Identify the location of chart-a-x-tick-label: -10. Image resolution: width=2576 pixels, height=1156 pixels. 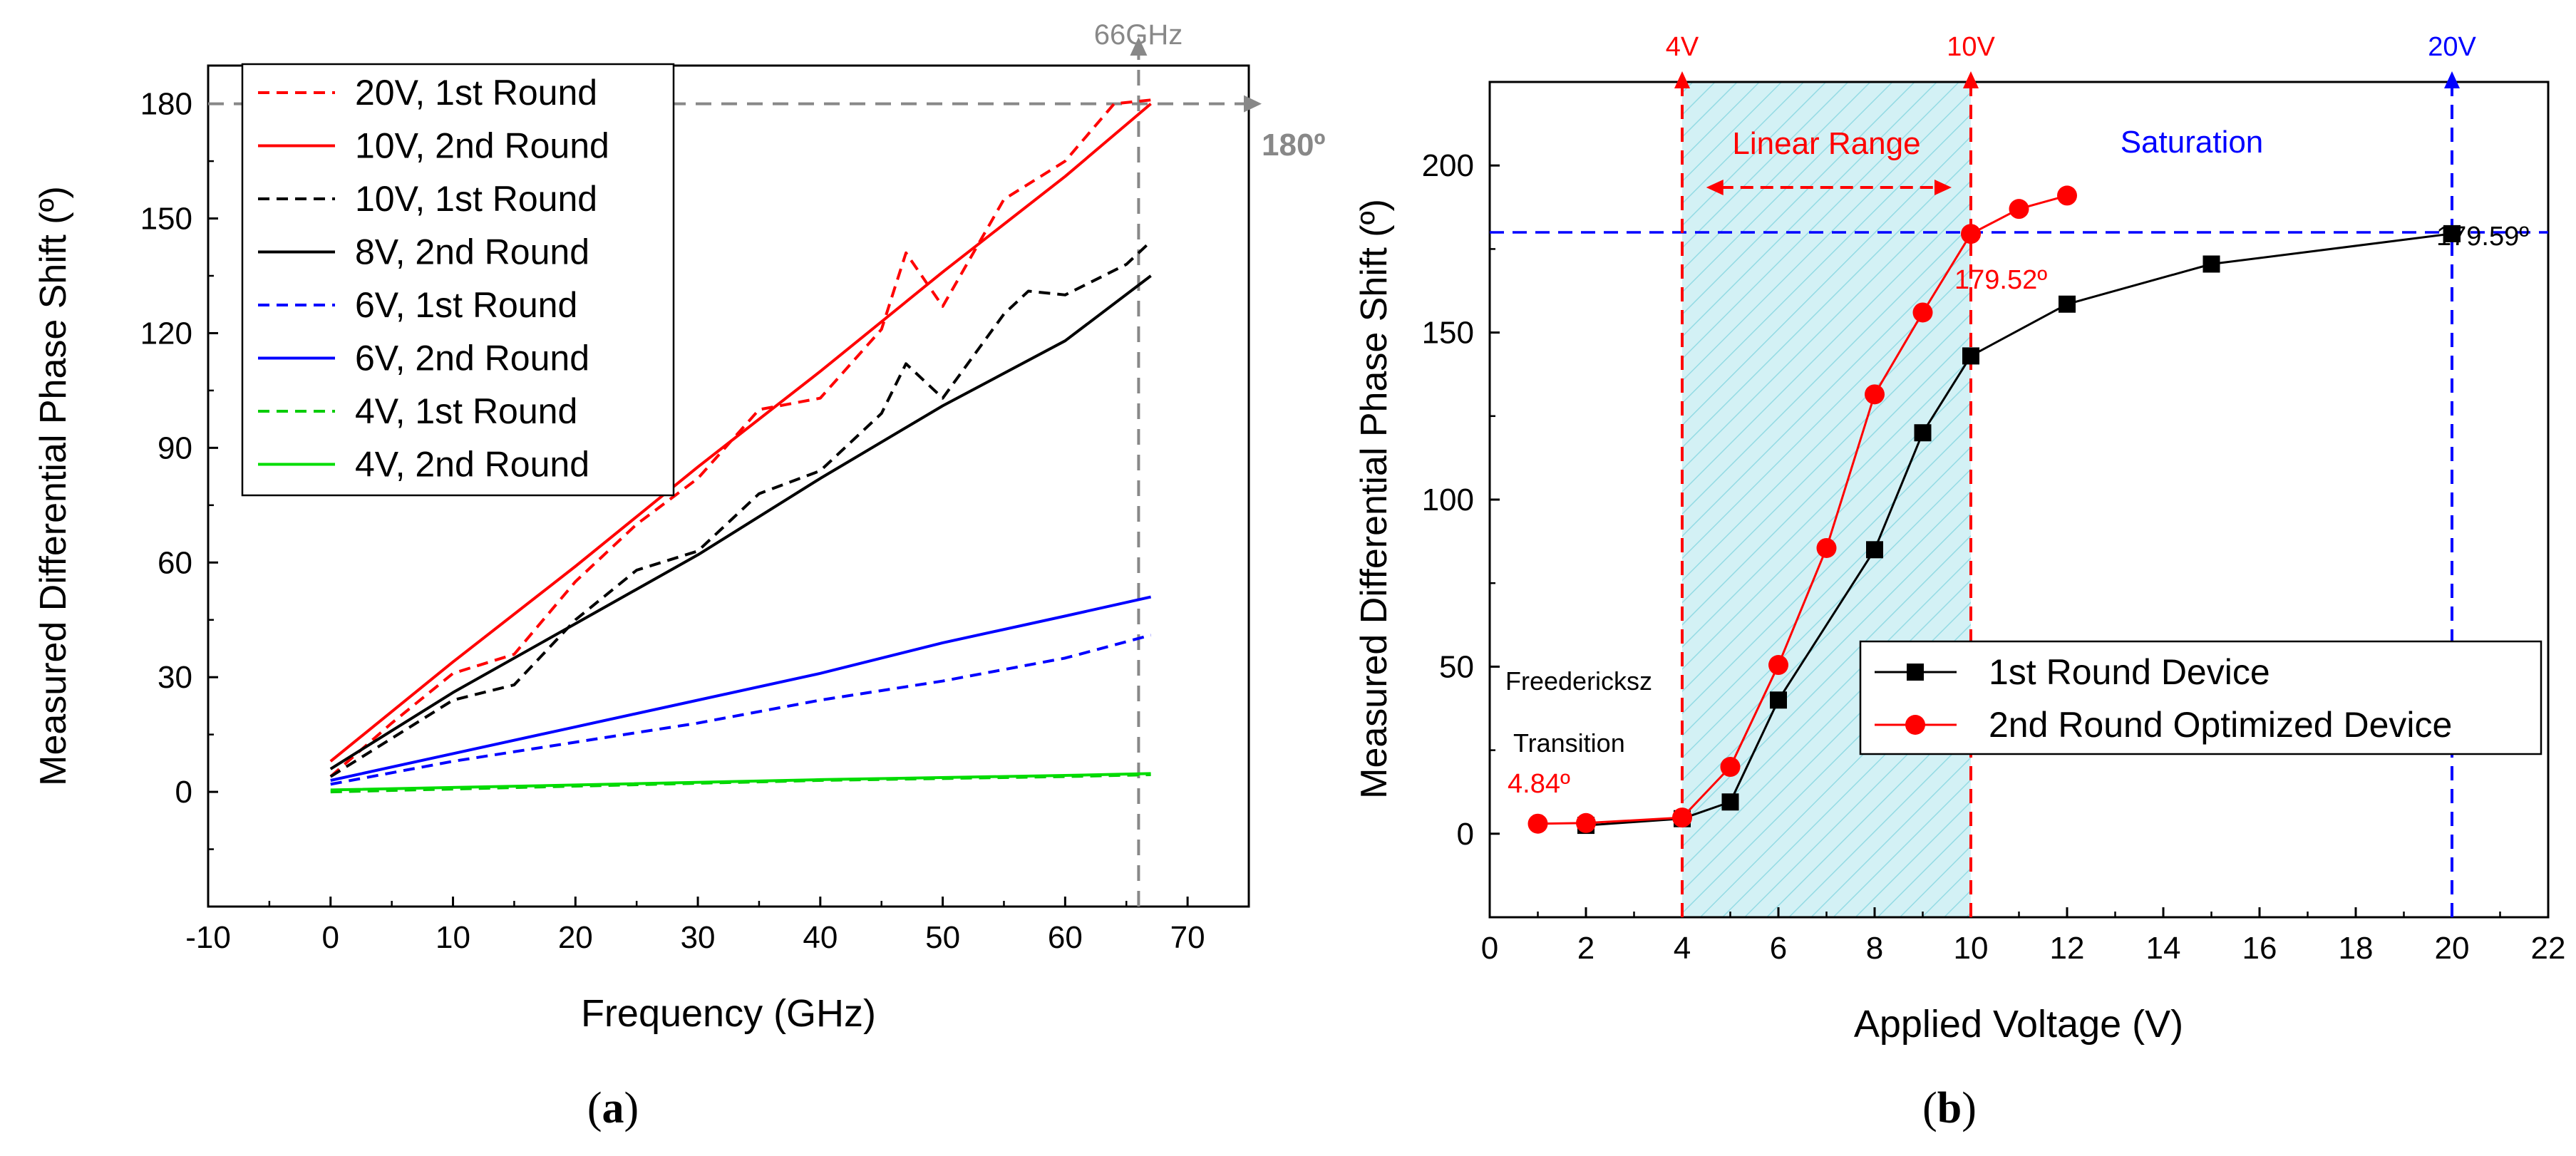
(208, 938).